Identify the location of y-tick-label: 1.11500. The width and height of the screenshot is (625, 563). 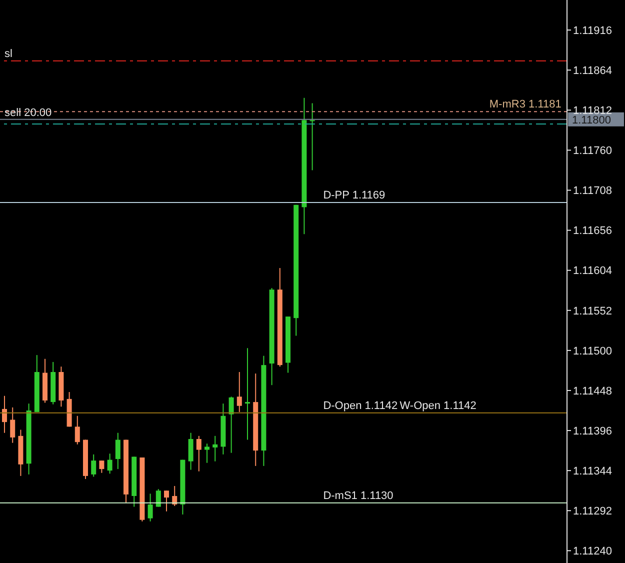
(592, 351).